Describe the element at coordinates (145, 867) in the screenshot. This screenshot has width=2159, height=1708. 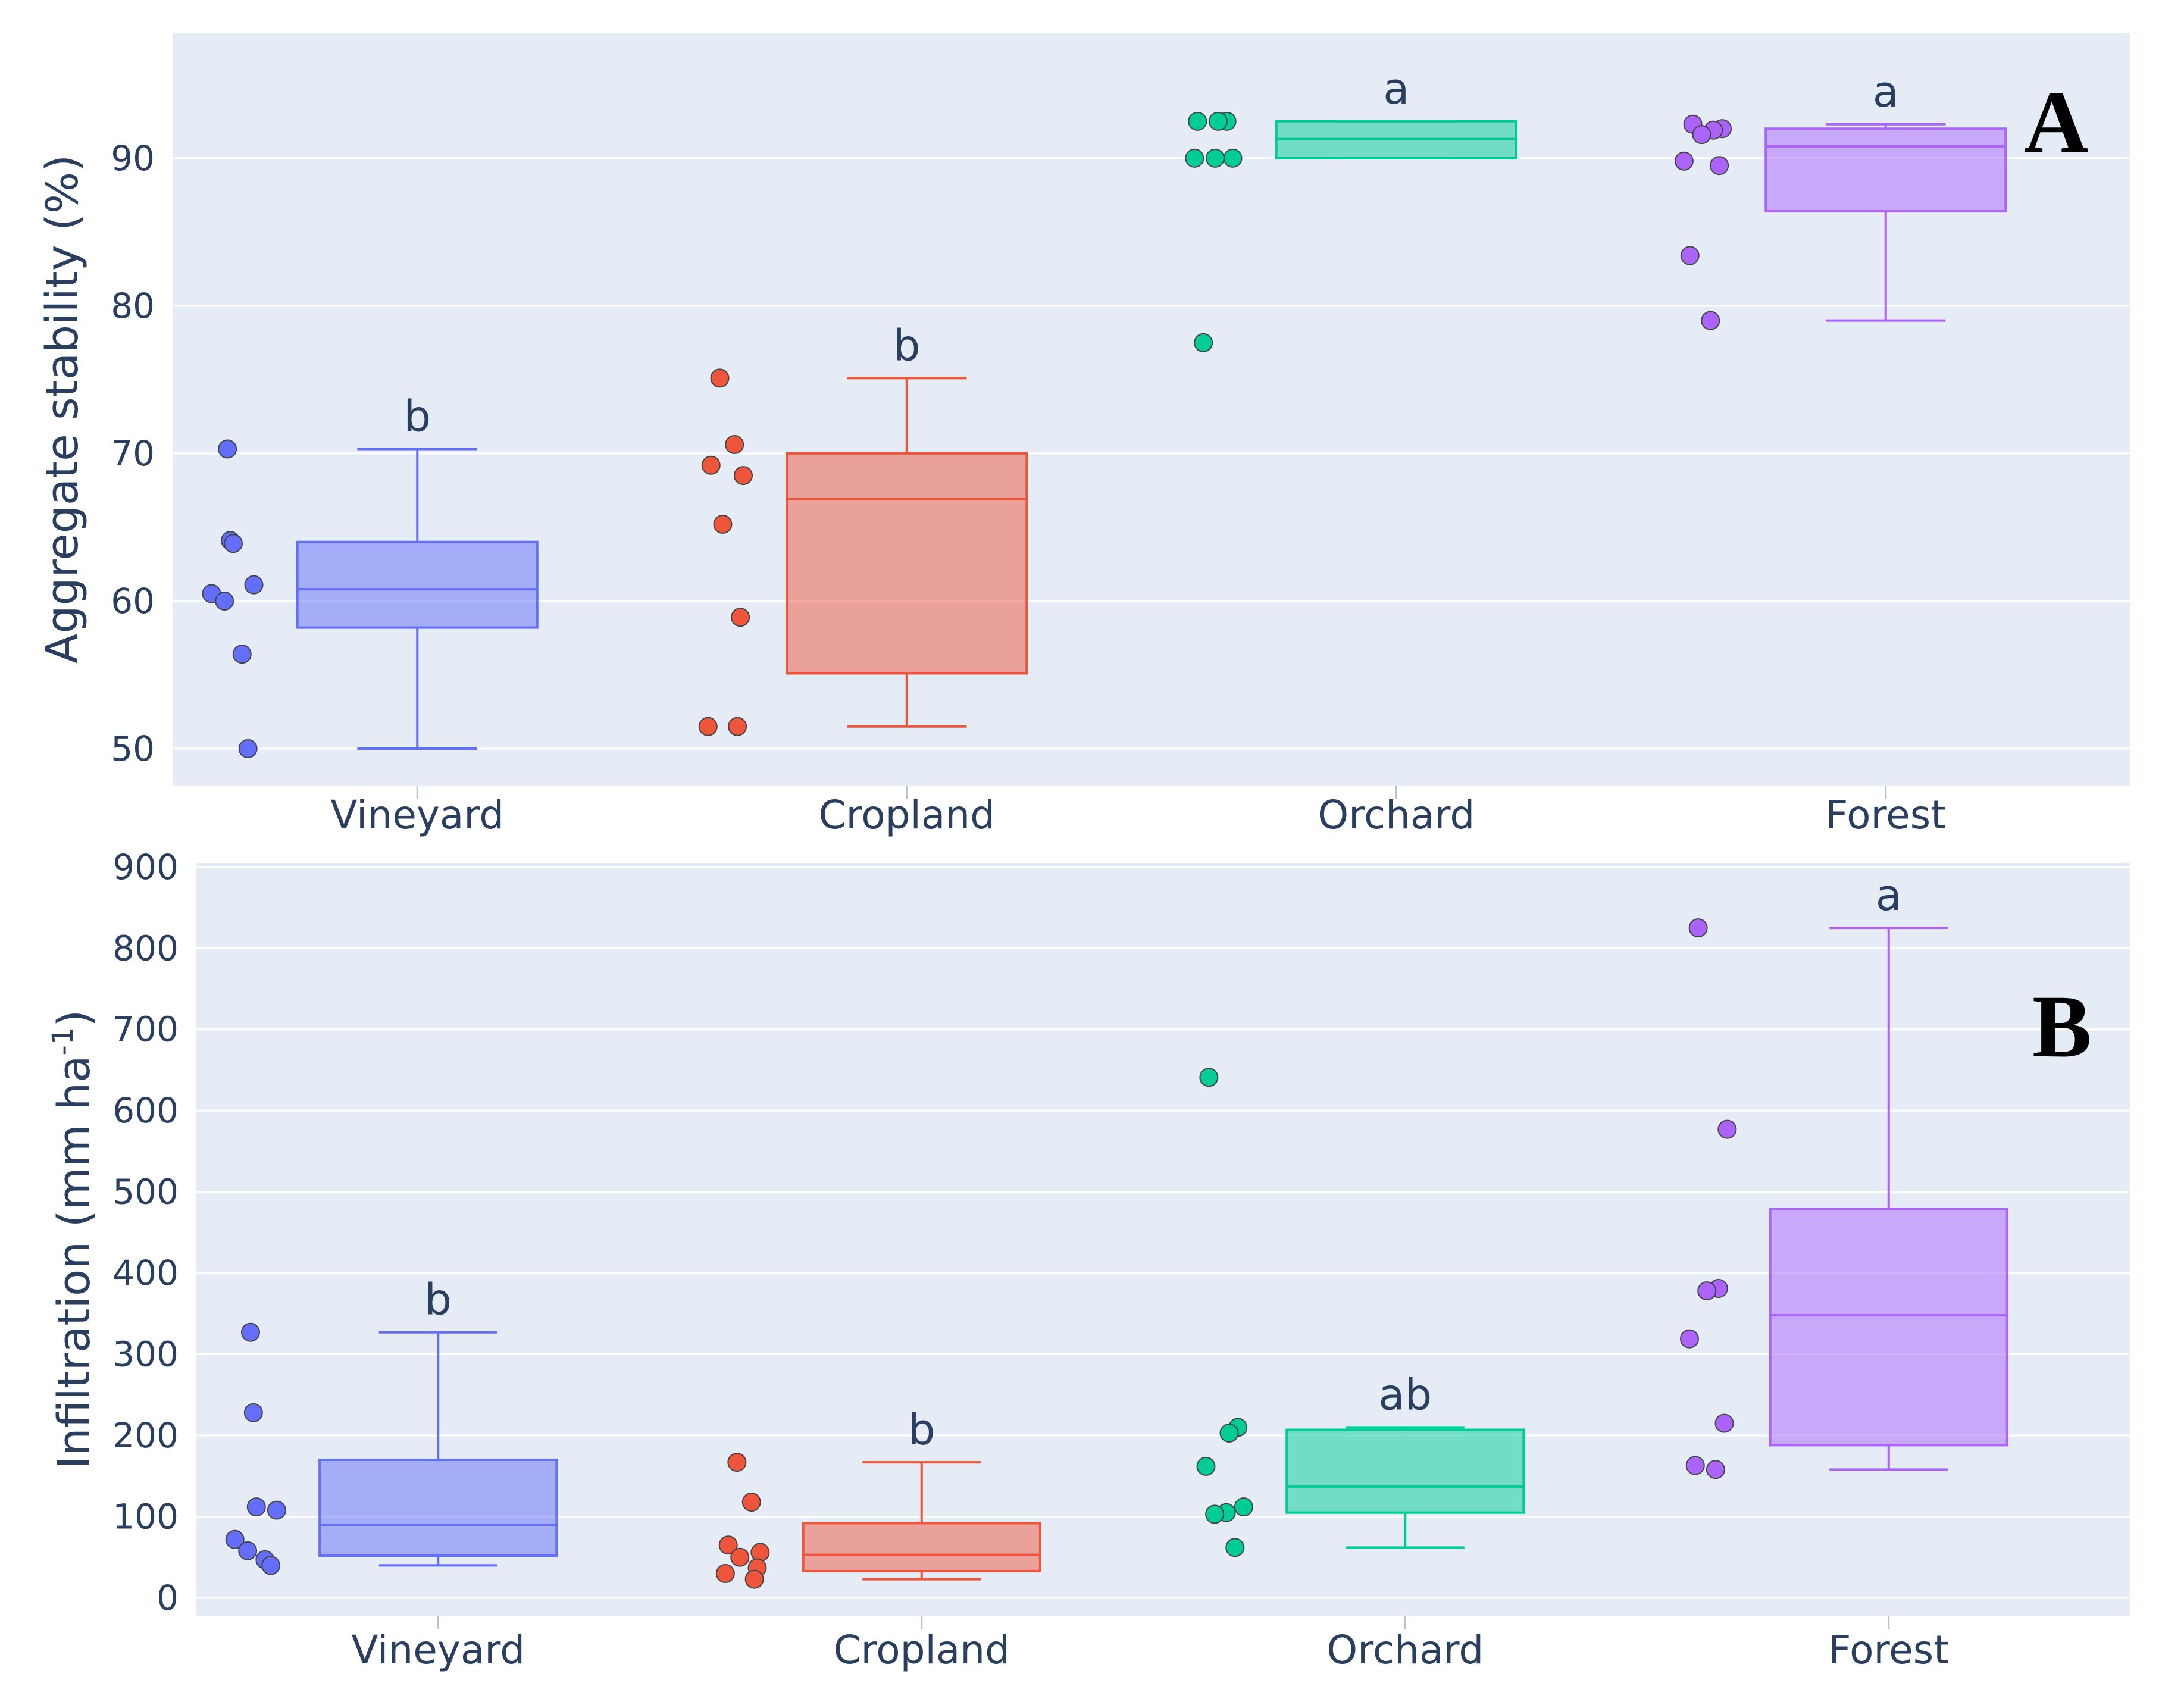
I see `y-tick-label: 900` at that location.